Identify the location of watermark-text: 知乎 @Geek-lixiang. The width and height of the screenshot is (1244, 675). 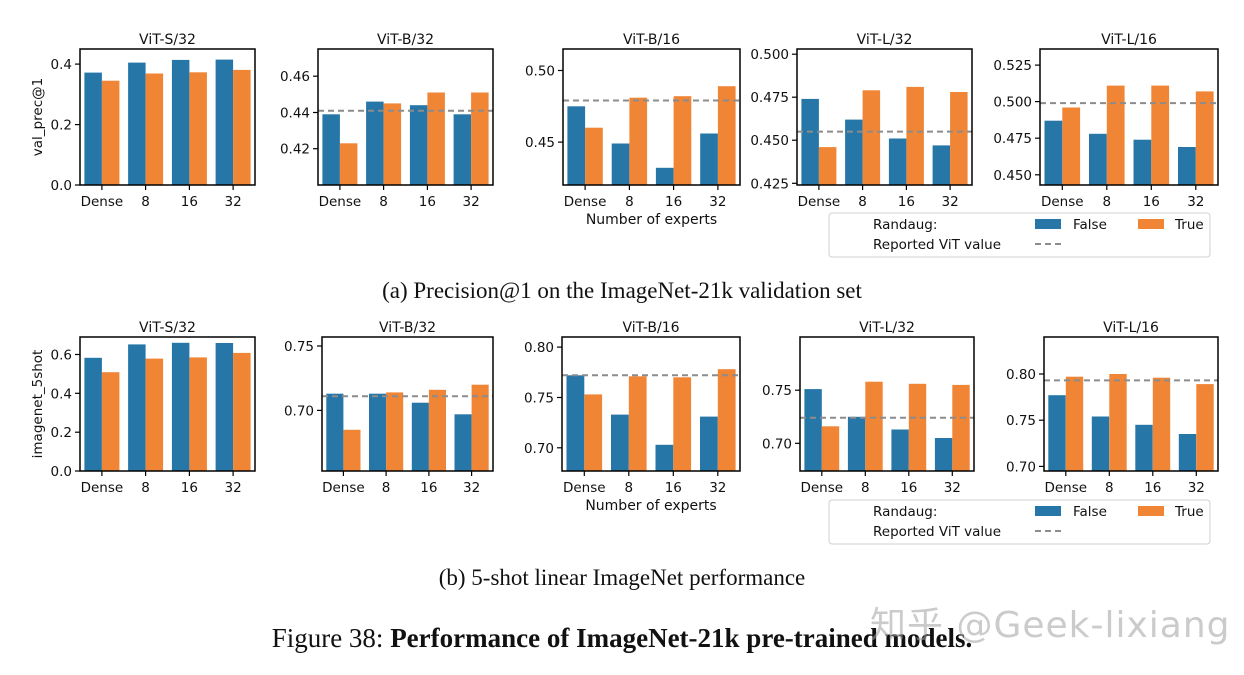
(1050, 625).